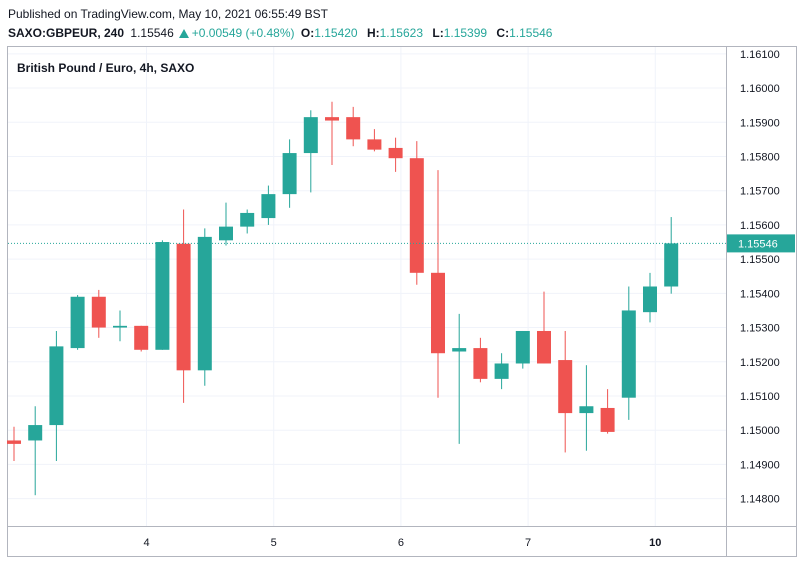  I want to click on last-price-badge, so click(761, 243).